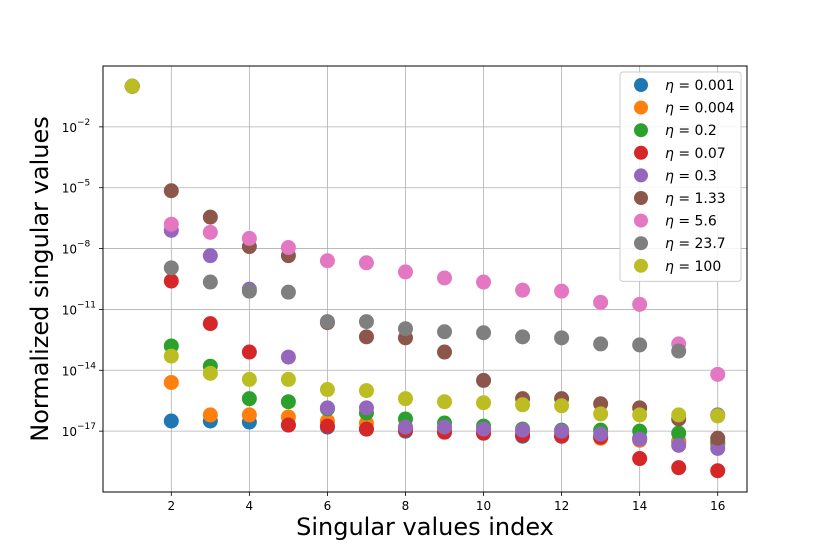  What do you see at coordinates (83, 123) in the screenshot?
I see `y-tick-exponent: −2` at bounding box center [83, 123].